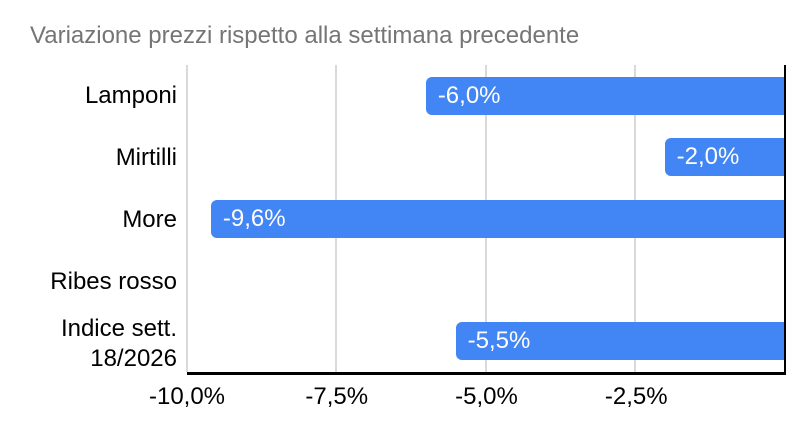  What do you see at coordinates (604, 95) in the screenshot?
I see `bar-lamponi: -6,0%` at bounding box center [604, 95].